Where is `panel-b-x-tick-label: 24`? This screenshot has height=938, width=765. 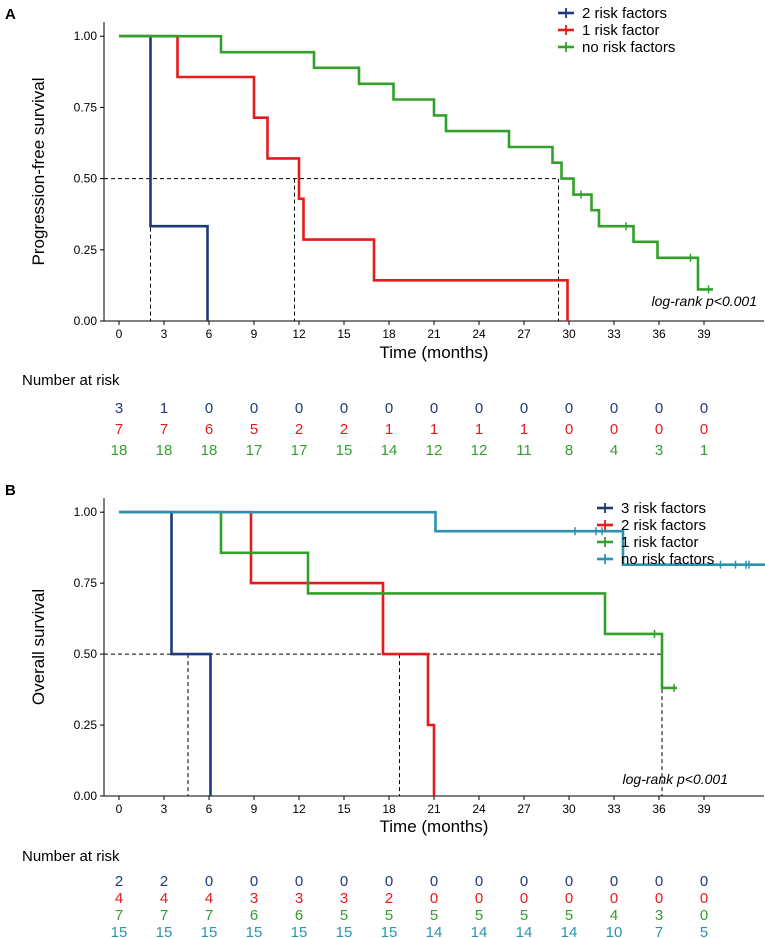
panel-b-x-tick-label: 24 is located at coordinates (479, 809).